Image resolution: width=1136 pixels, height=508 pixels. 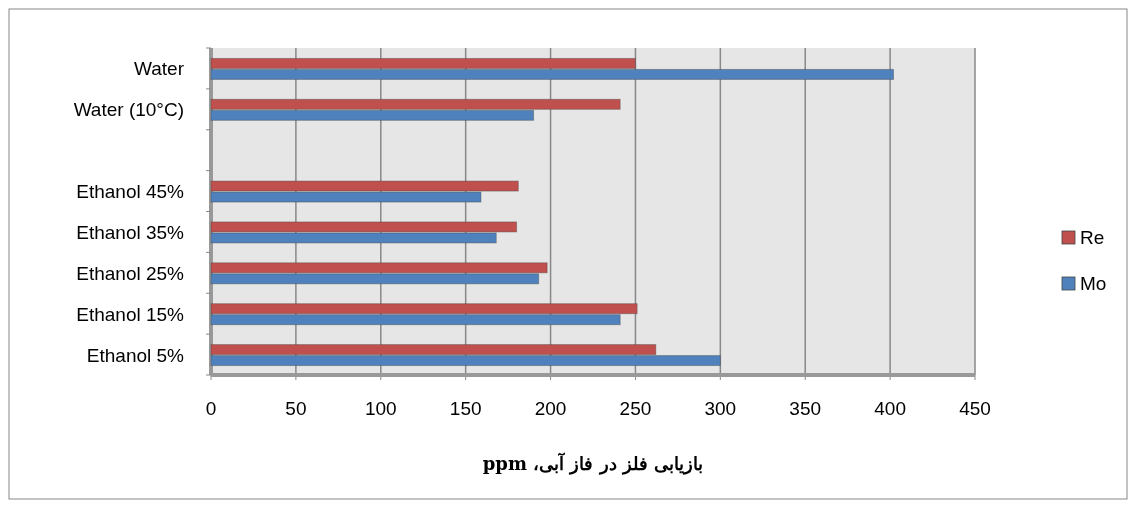 I want to click on legend-label: Re, so click(x=1092, y=237).